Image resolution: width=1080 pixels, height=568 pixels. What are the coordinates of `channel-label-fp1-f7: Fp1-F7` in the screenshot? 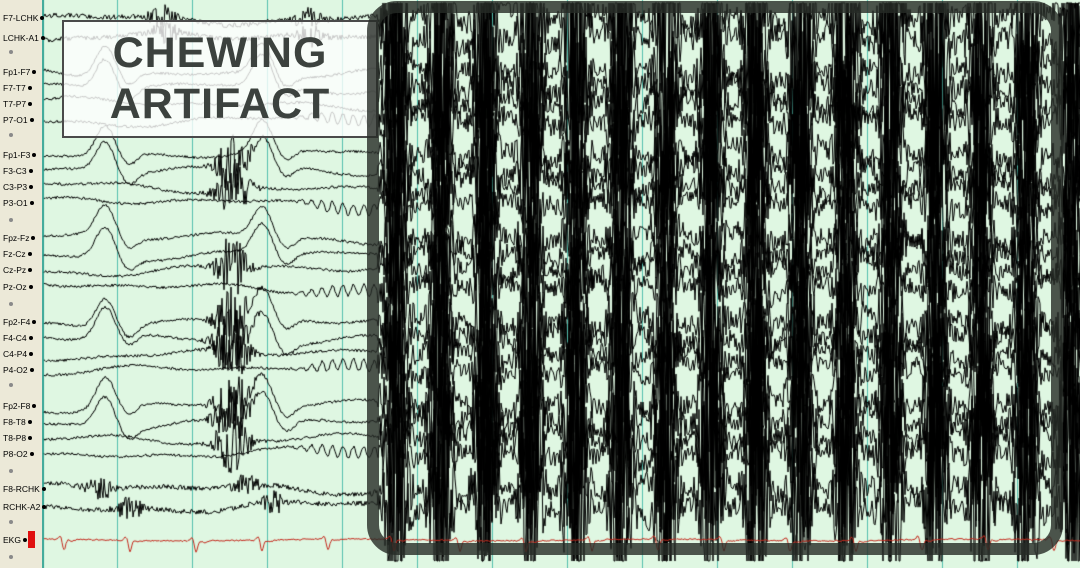 It's located at (20, 72).